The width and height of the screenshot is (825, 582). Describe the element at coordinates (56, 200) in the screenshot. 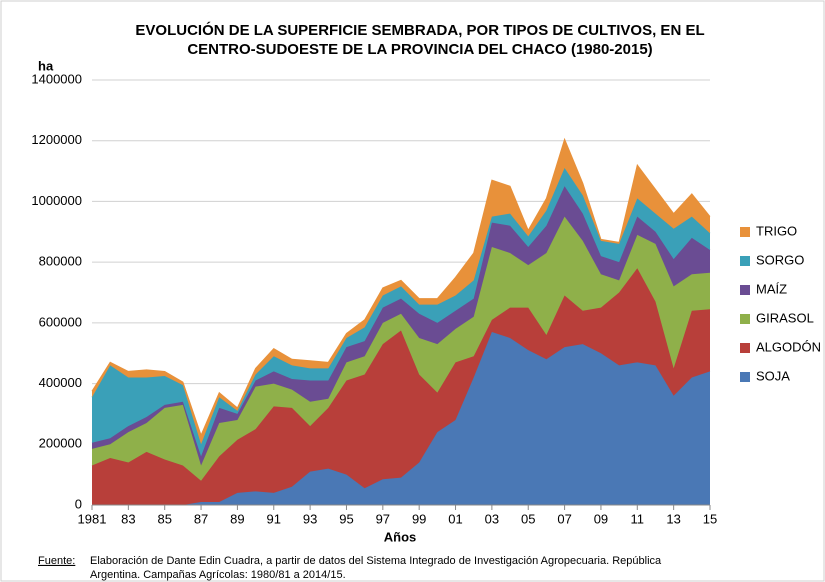

I see `y-tick-label: 1000000` at that location.